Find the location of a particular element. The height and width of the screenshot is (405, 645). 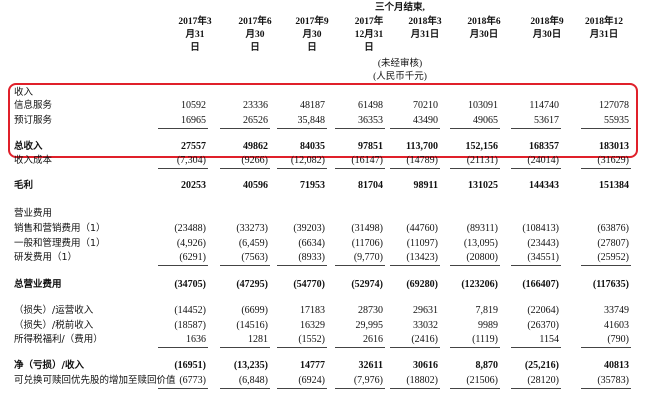

row-label: 销售和营销费用（1） is located at coordinates (60, 228).